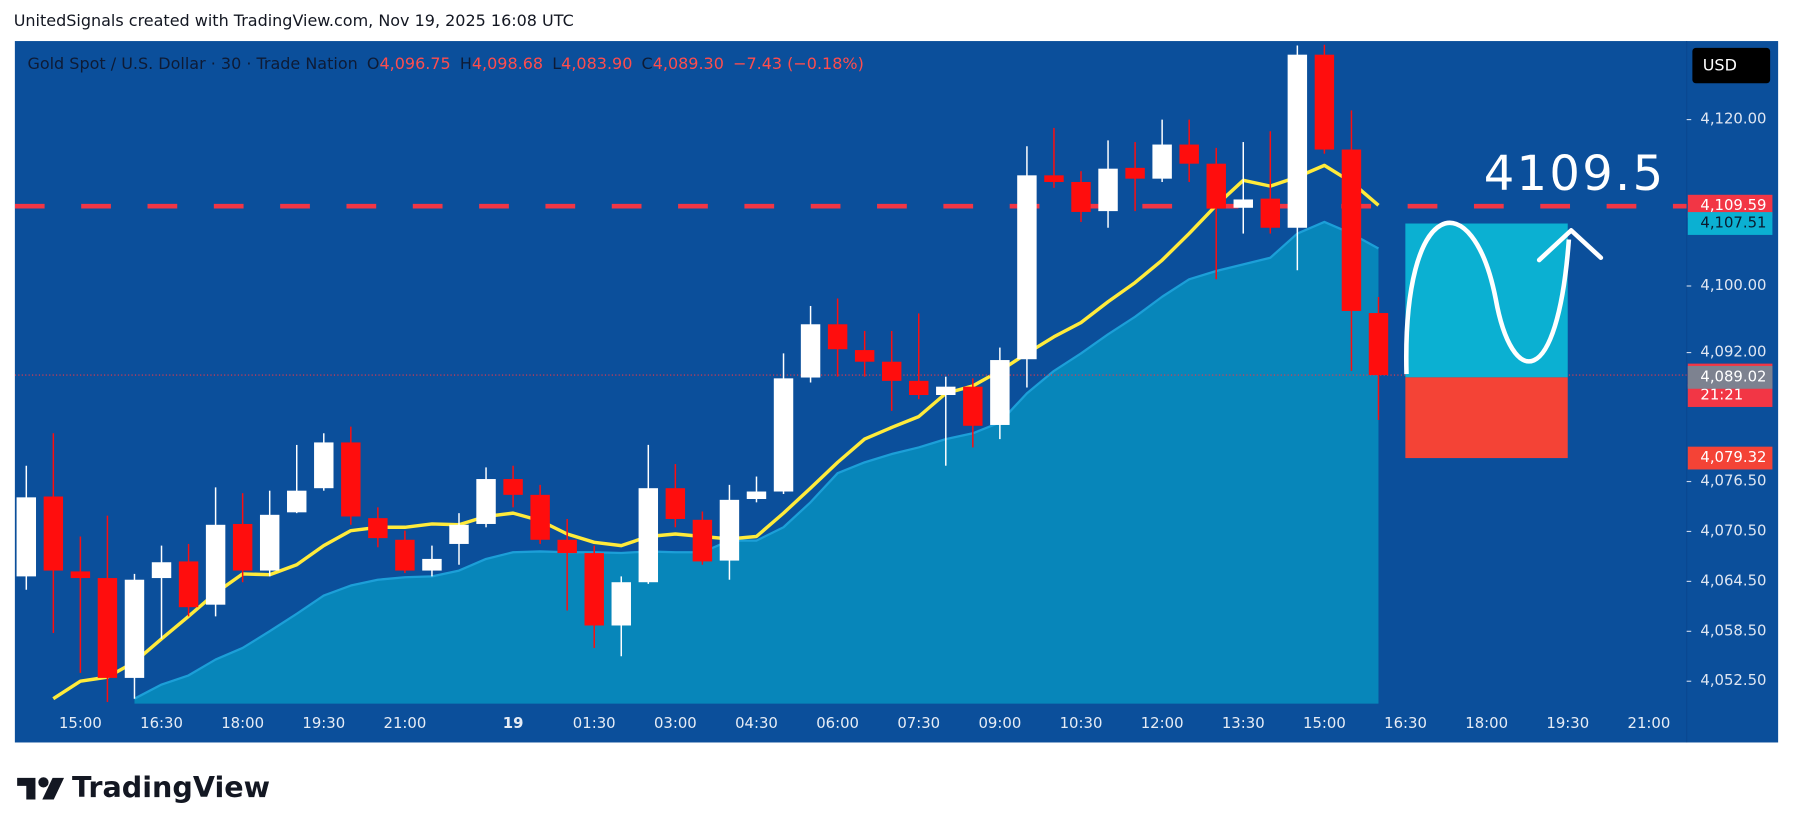  What do you see at coordinates (171, 787) in the screenshot?
I see `brand-name: TradingView` at bounding box center [171, 787].